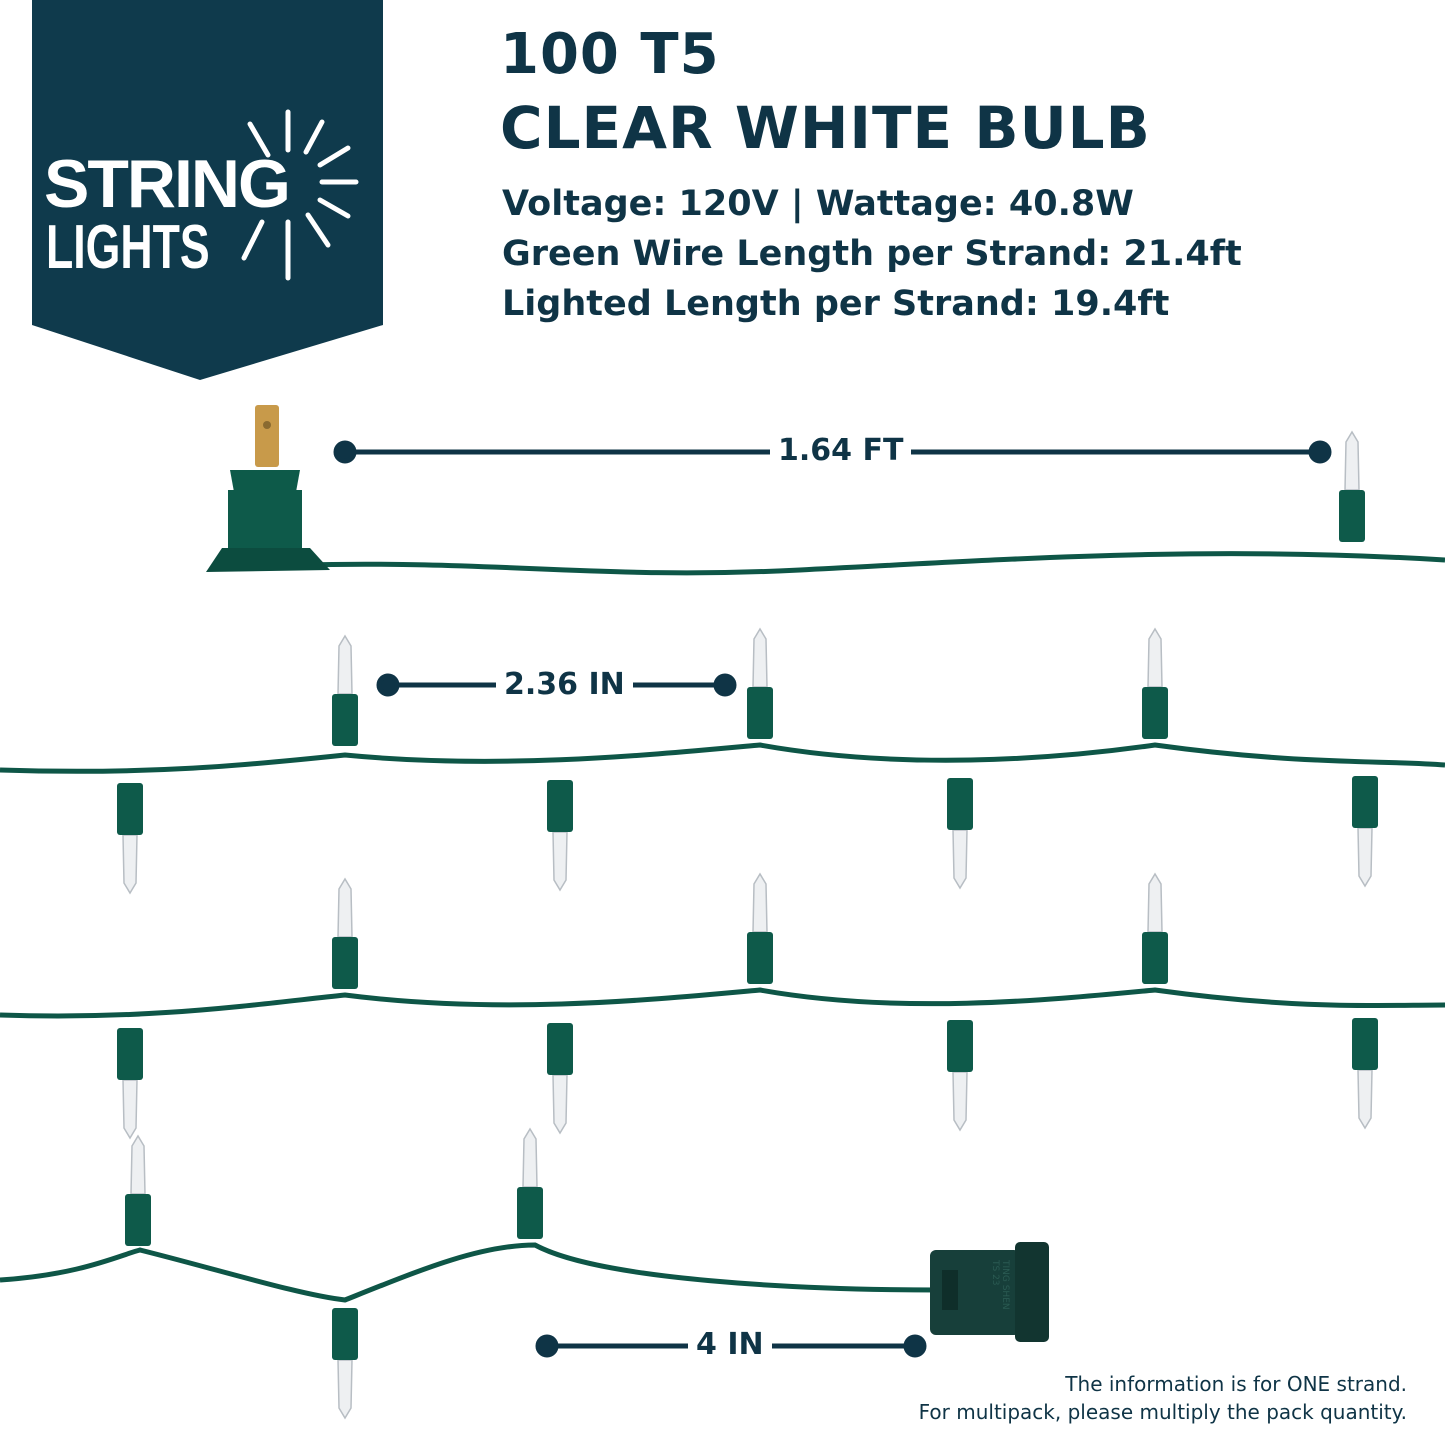 Image resolution: width=1445 pixels, height=1437 pixels. What do you see at coordinates (730, 1344) in the screenshot?
I see `end-length-label: 4 IN` at bounding box center [730, 1344].